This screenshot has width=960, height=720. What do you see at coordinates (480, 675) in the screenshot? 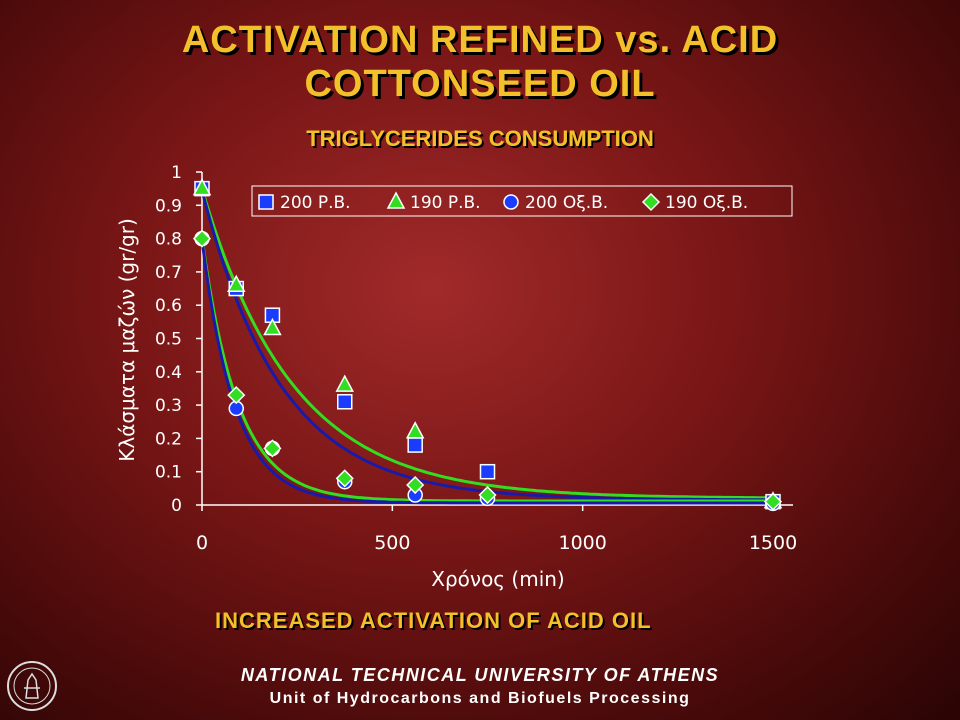
I see `footer-university: NATIONAL TECHNICAL UNIVERSITY OF ATHENS` at bounding box center [480, 675].